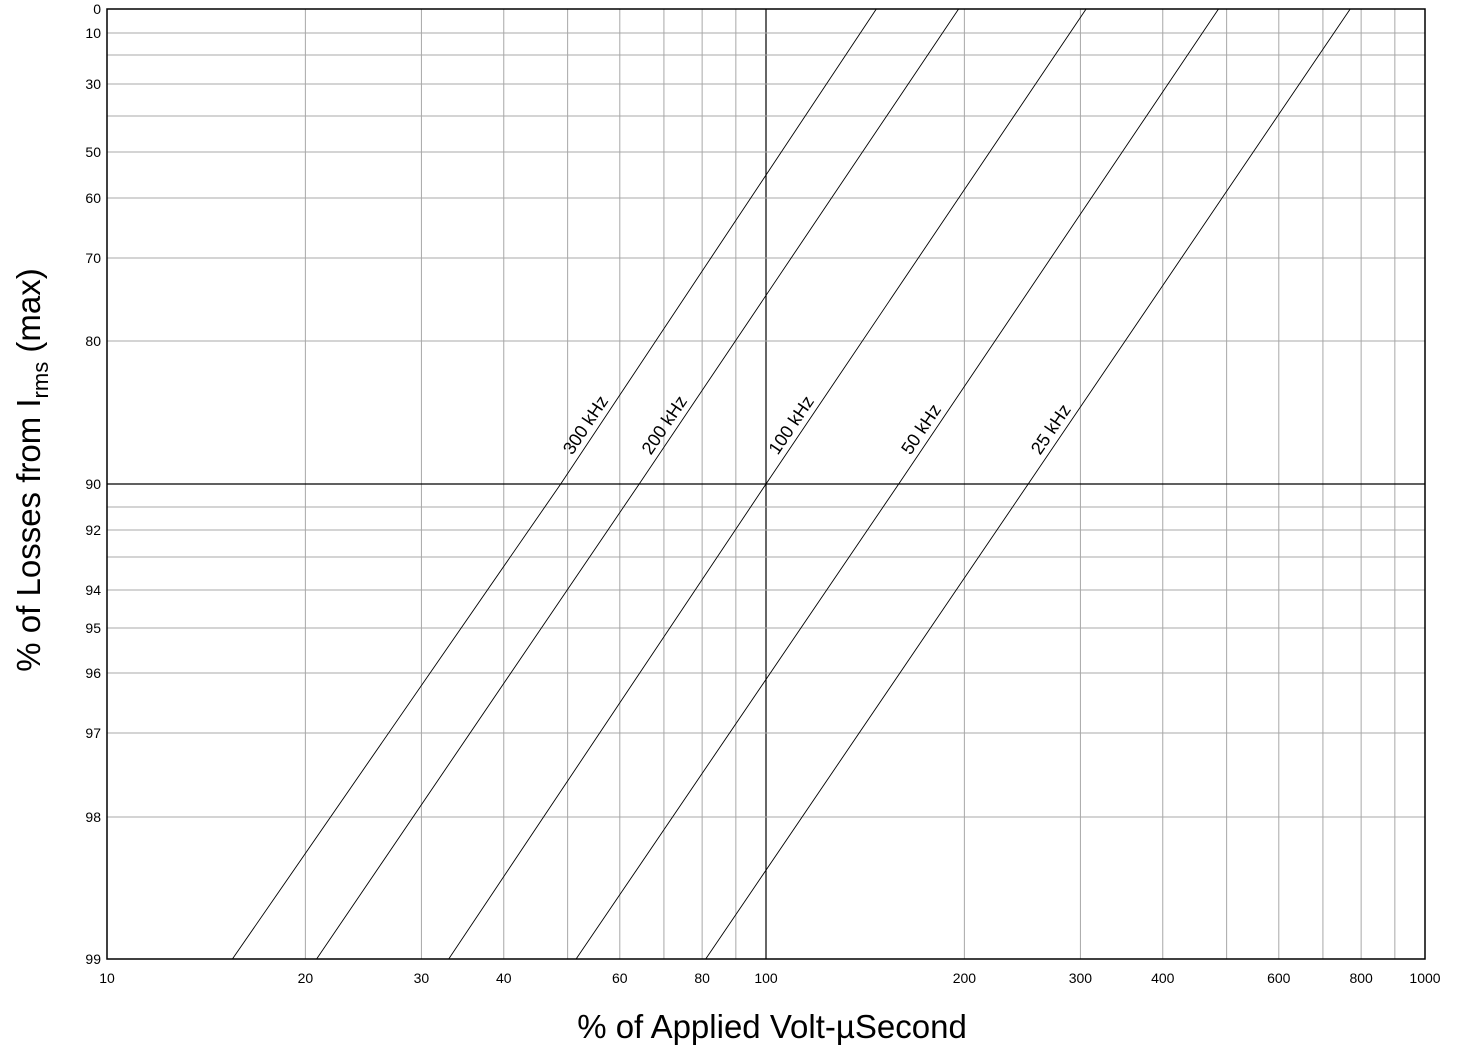 The image size is (1468, 1050). Describe the element at coordinates (1051, 429) in the screenshot. I see `series-label-25-khz: 25 kHz` at that location.